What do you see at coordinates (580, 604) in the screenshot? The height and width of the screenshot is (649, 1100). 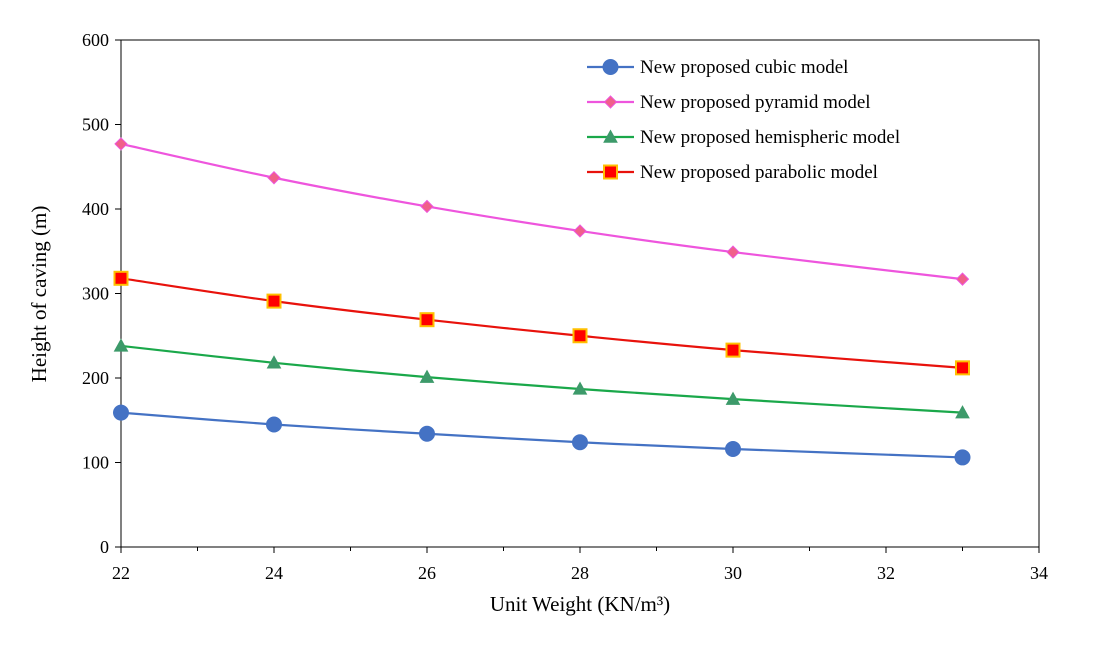 I see `x-axis-title: Unit Weight (KN/m³)` at bounding box center [580, 604].